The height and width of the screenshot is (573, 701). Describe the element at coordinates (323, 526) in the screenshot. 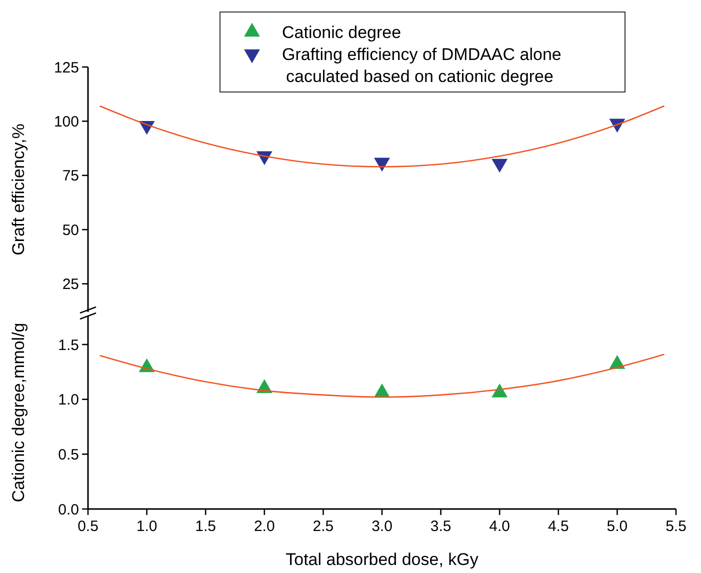

I see `x-tick-label: 2.5` at that location.